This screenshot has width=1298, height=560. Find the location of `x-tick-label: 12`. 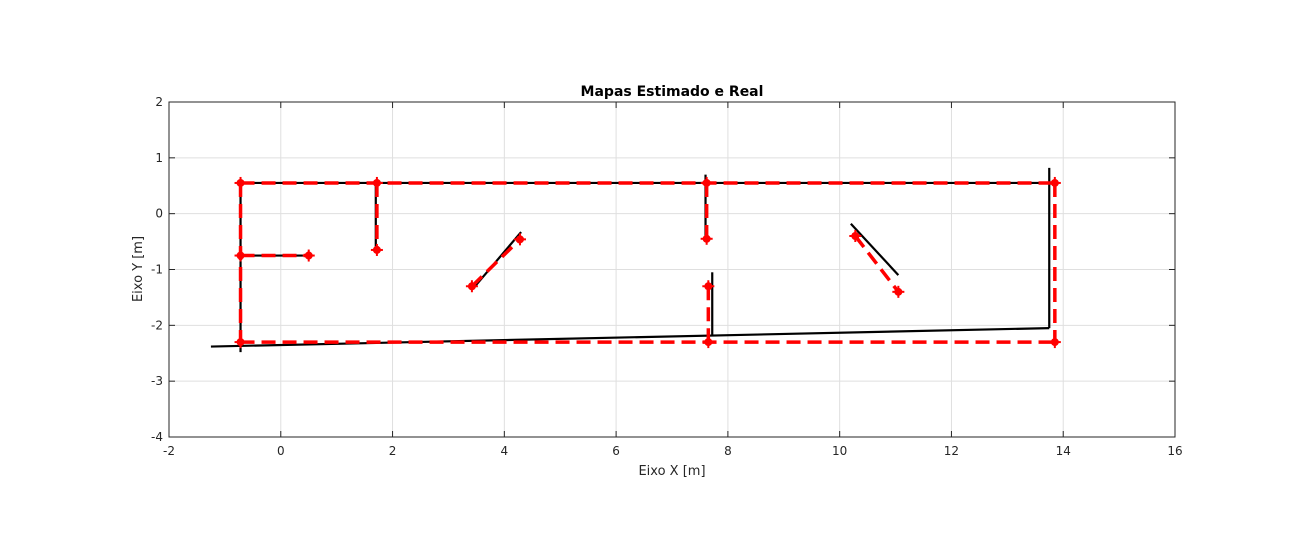

x-tick-label: 12 is located at coordinates (951, 451).